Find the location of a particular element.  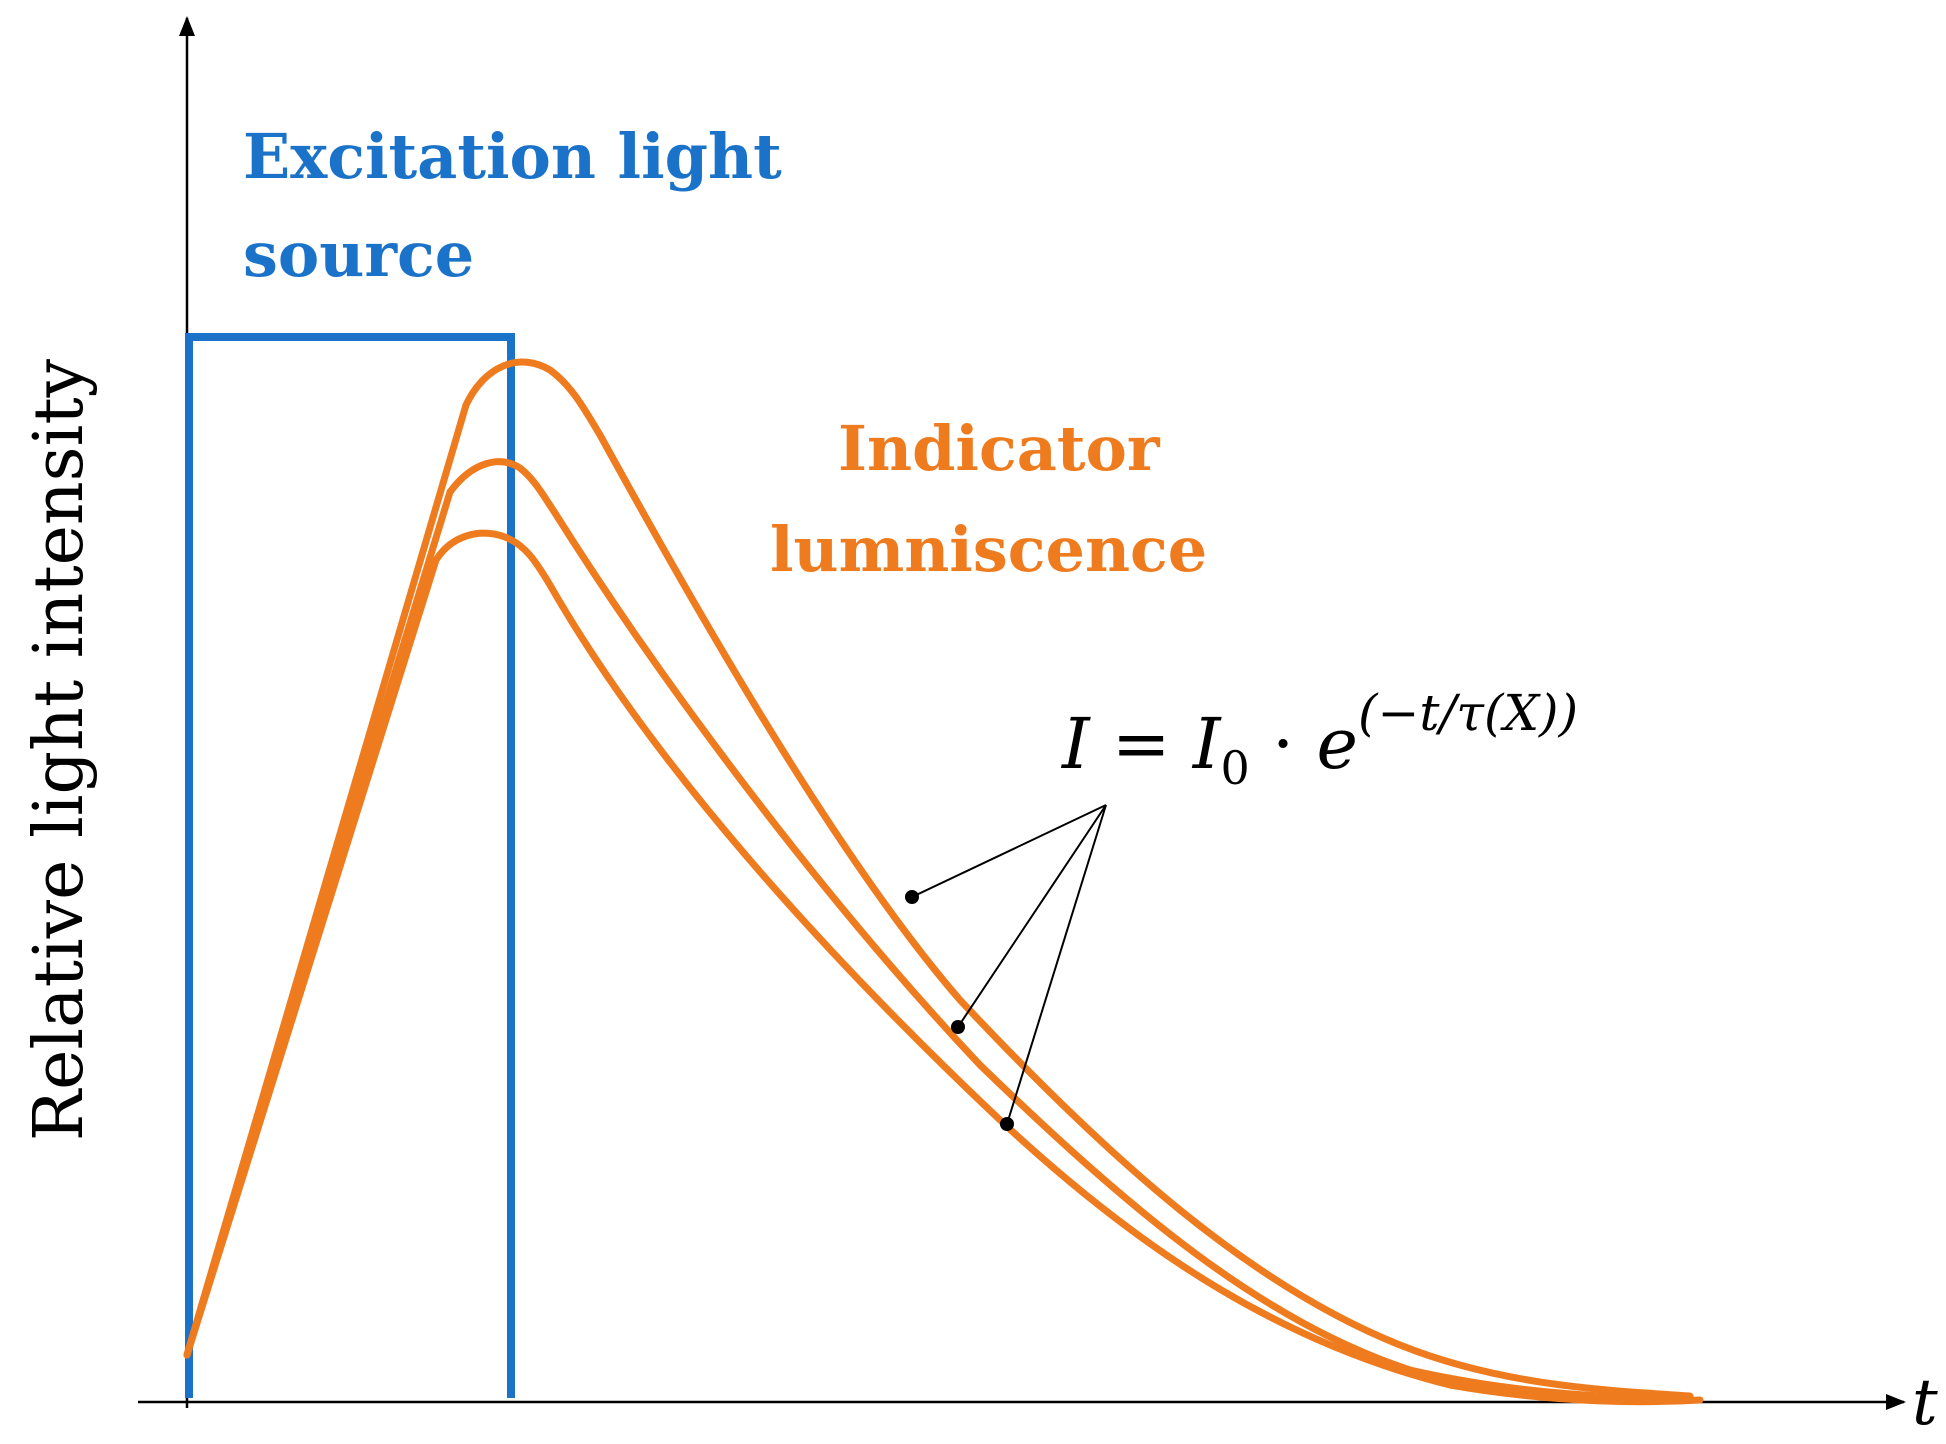

luminescence-label: Indicator lumniscence is located at coordinates (988, 499).